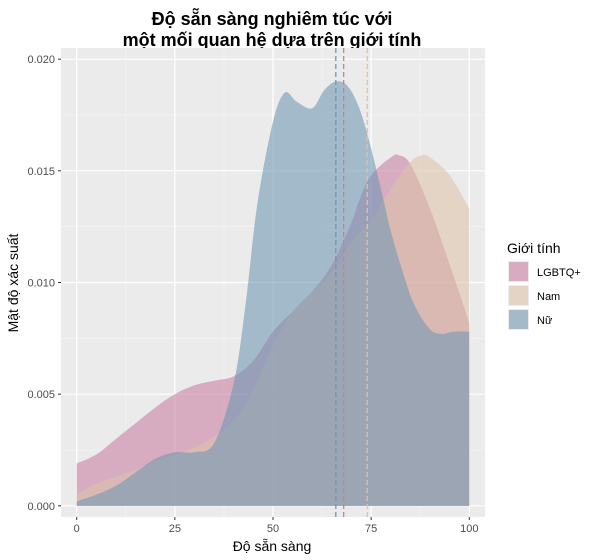  I want to click on mean-lines, so click(351, 282).